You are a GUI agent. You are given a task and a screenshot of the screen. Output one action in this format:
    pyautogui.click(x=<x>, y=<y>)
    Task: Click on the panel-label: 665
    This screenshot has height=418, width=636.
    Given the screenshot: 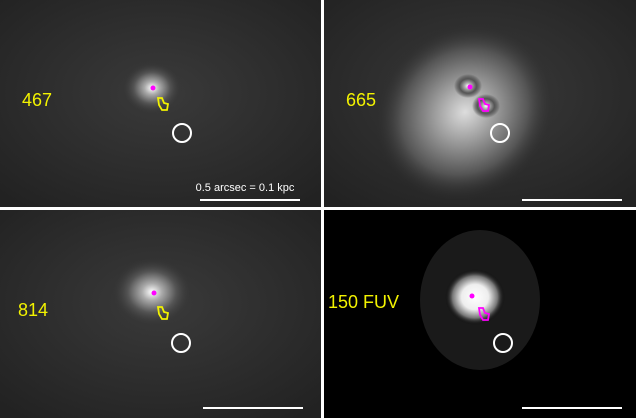 What is the action you would take?
    pyautogui.click(x=361, y=100)
    